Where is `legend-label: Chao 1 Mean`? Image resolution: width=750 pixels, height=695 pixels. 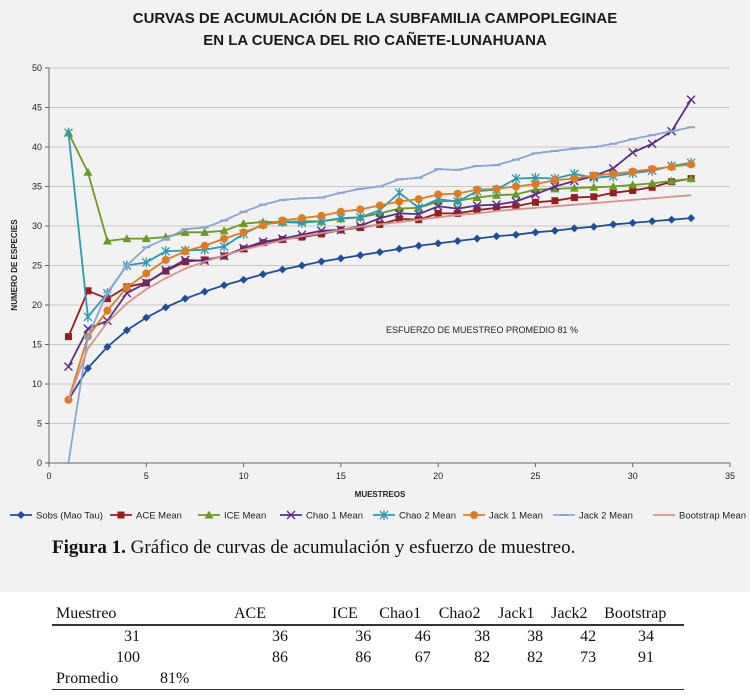 legend-label: Chao 1 Mean is located at coordinates (334, 516).